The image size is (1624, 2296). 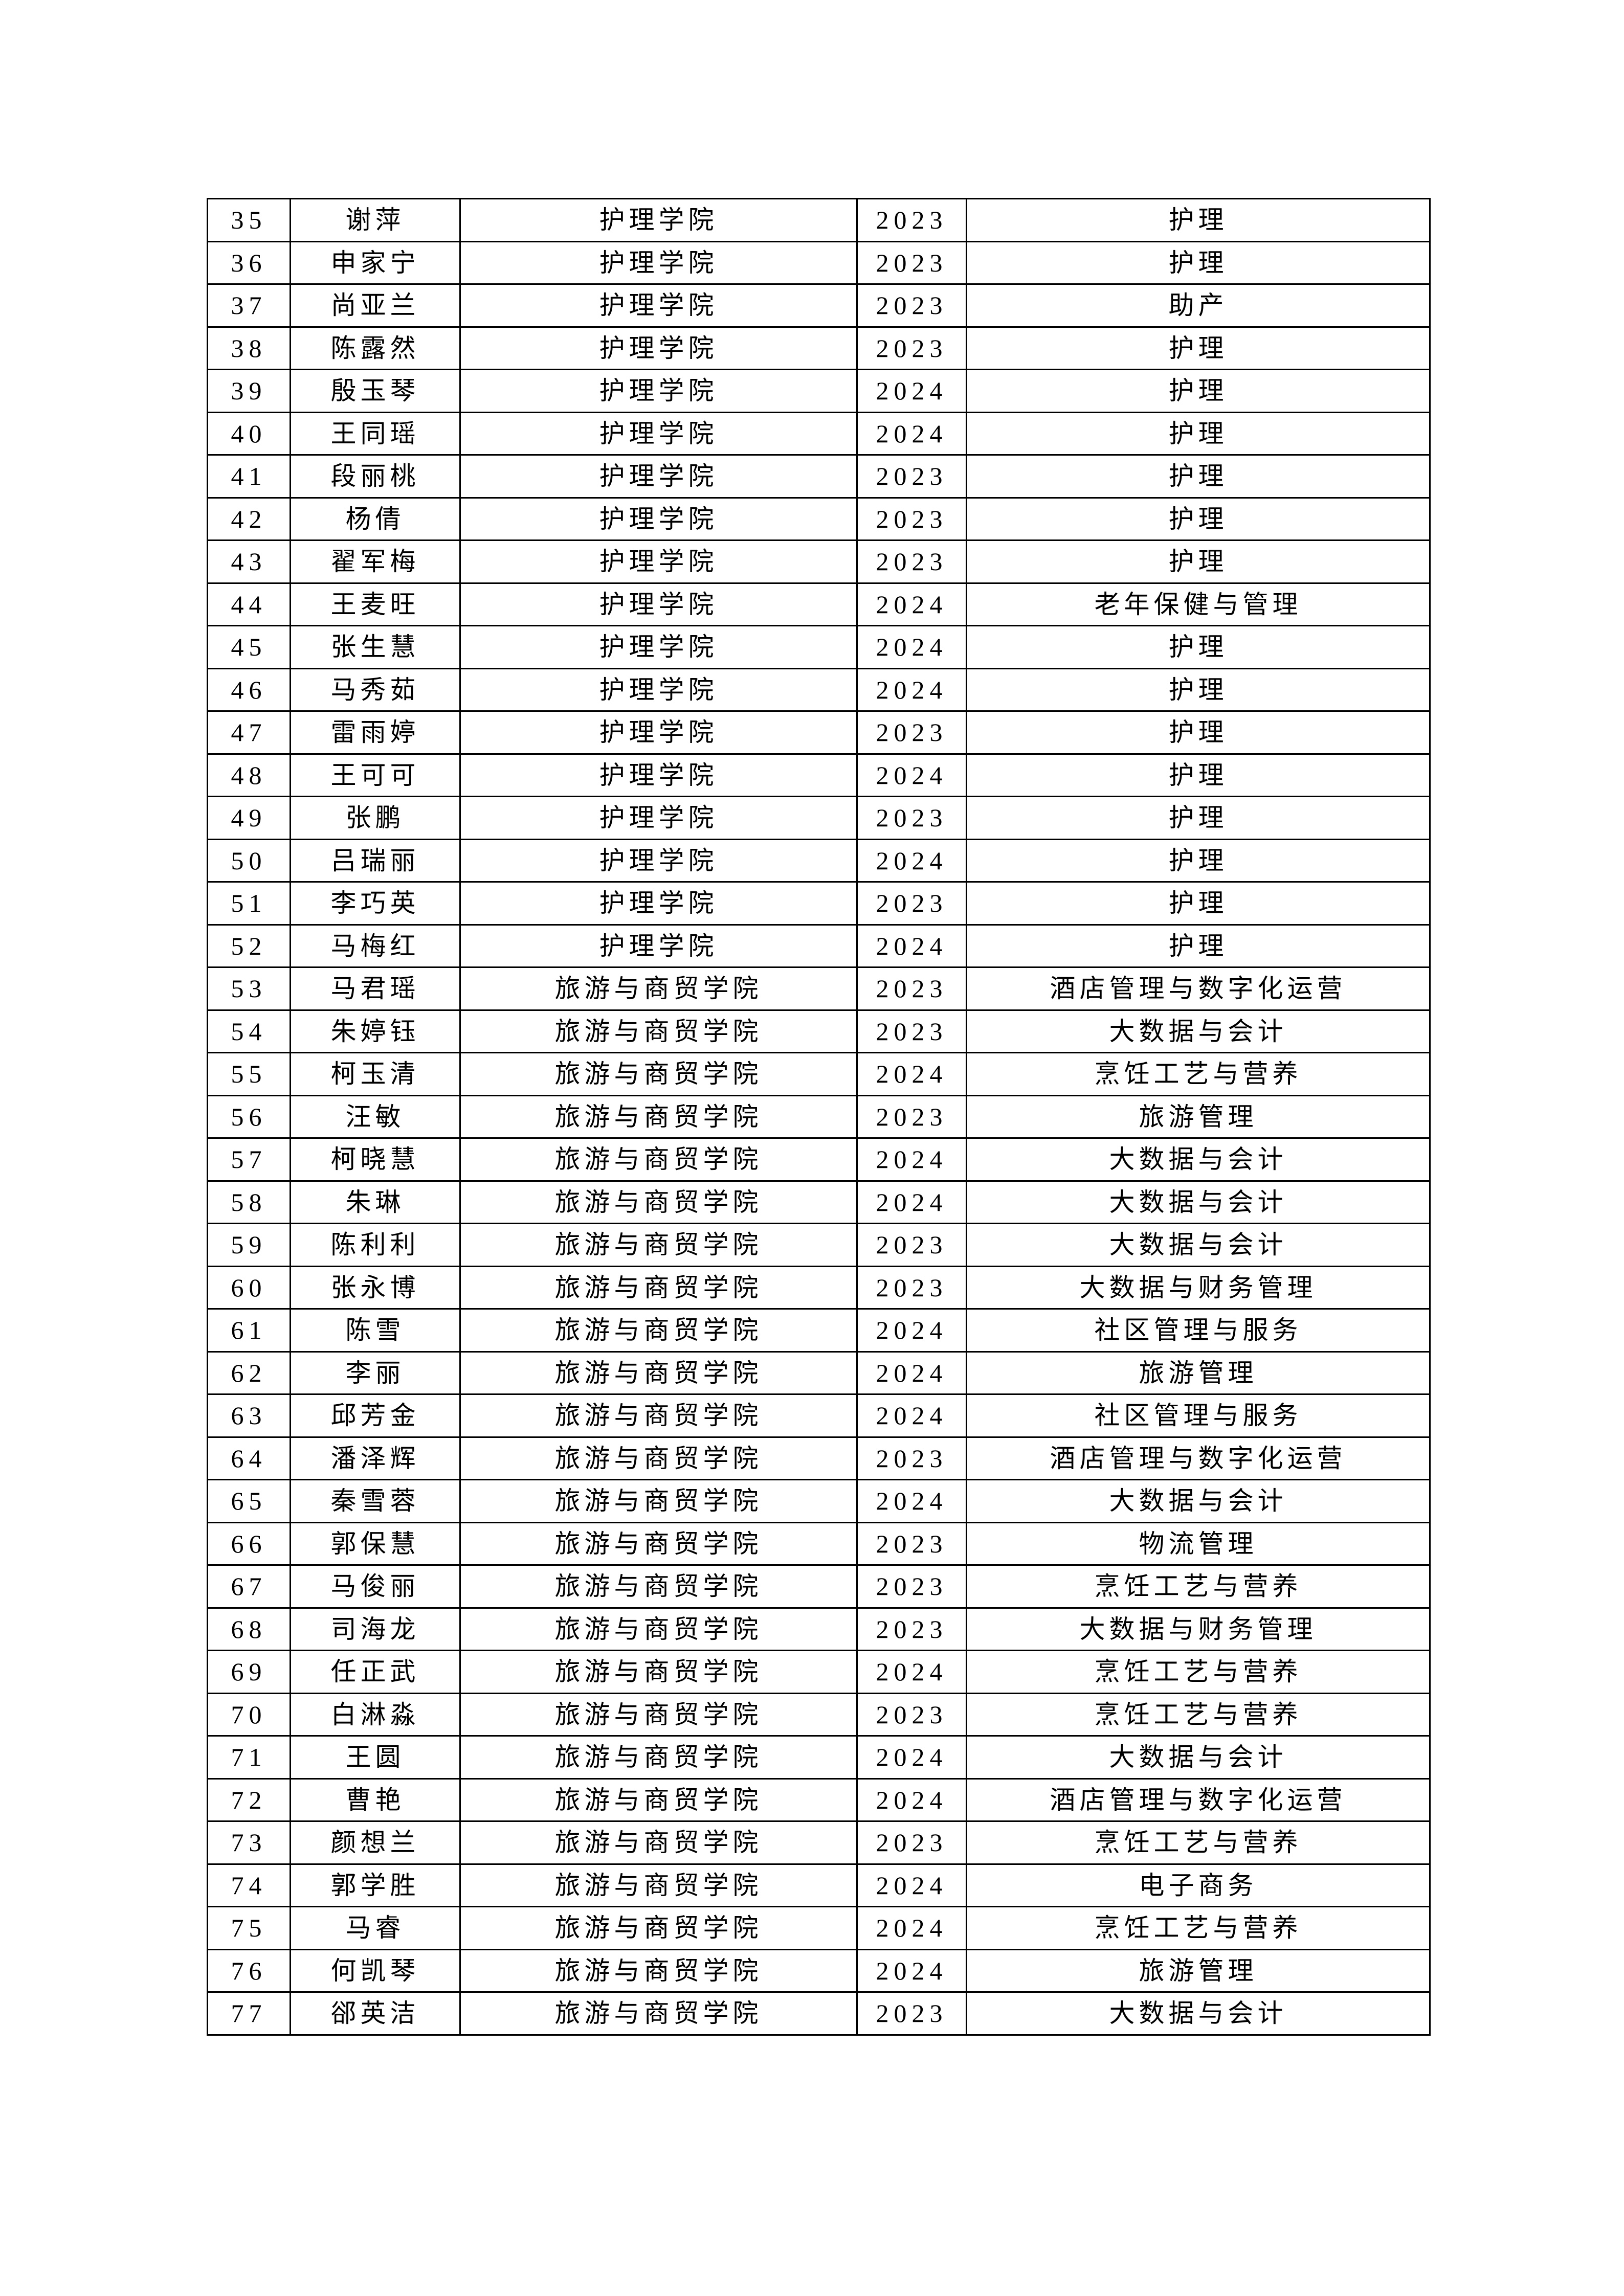 What do you see at coordinates (249, 1074) in the screenshot?
I see `cell-number: 55` at bounding box center [249, 1074].